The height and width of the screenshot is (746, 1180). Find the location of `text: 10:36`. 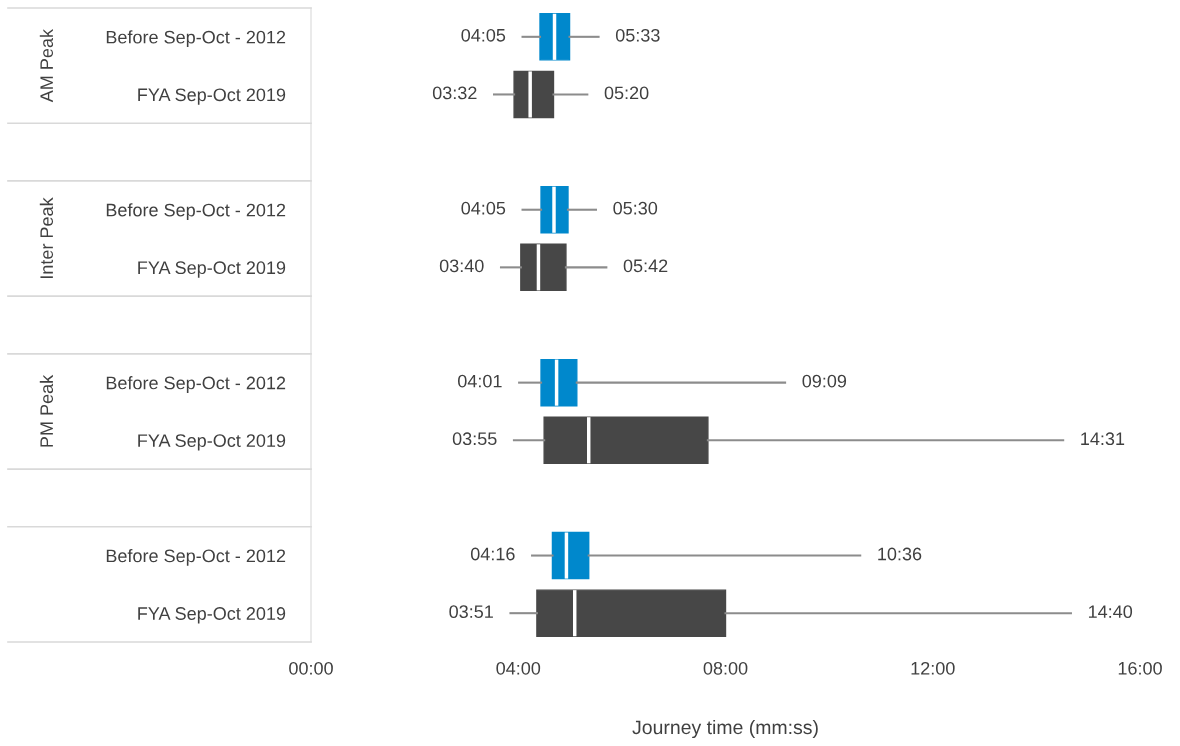

text: 10:36 is located at coordinates (900, 554).